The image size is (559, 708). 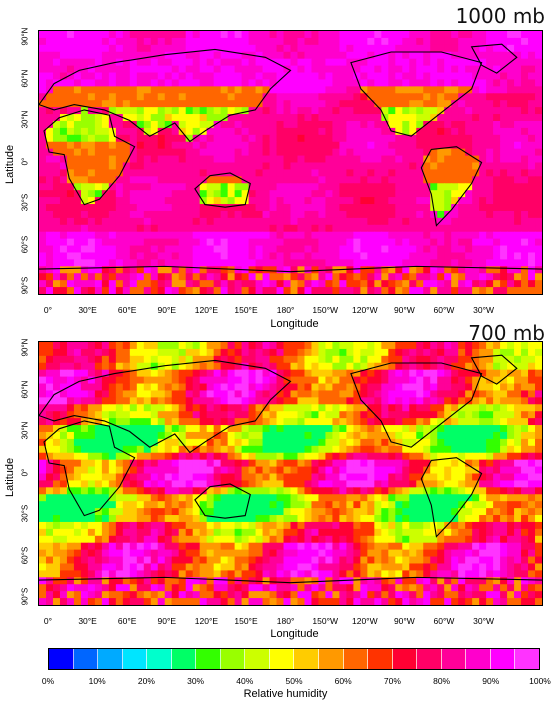 I want to click on colorbar-tick-label: 20%, so click(x=146, y=681).